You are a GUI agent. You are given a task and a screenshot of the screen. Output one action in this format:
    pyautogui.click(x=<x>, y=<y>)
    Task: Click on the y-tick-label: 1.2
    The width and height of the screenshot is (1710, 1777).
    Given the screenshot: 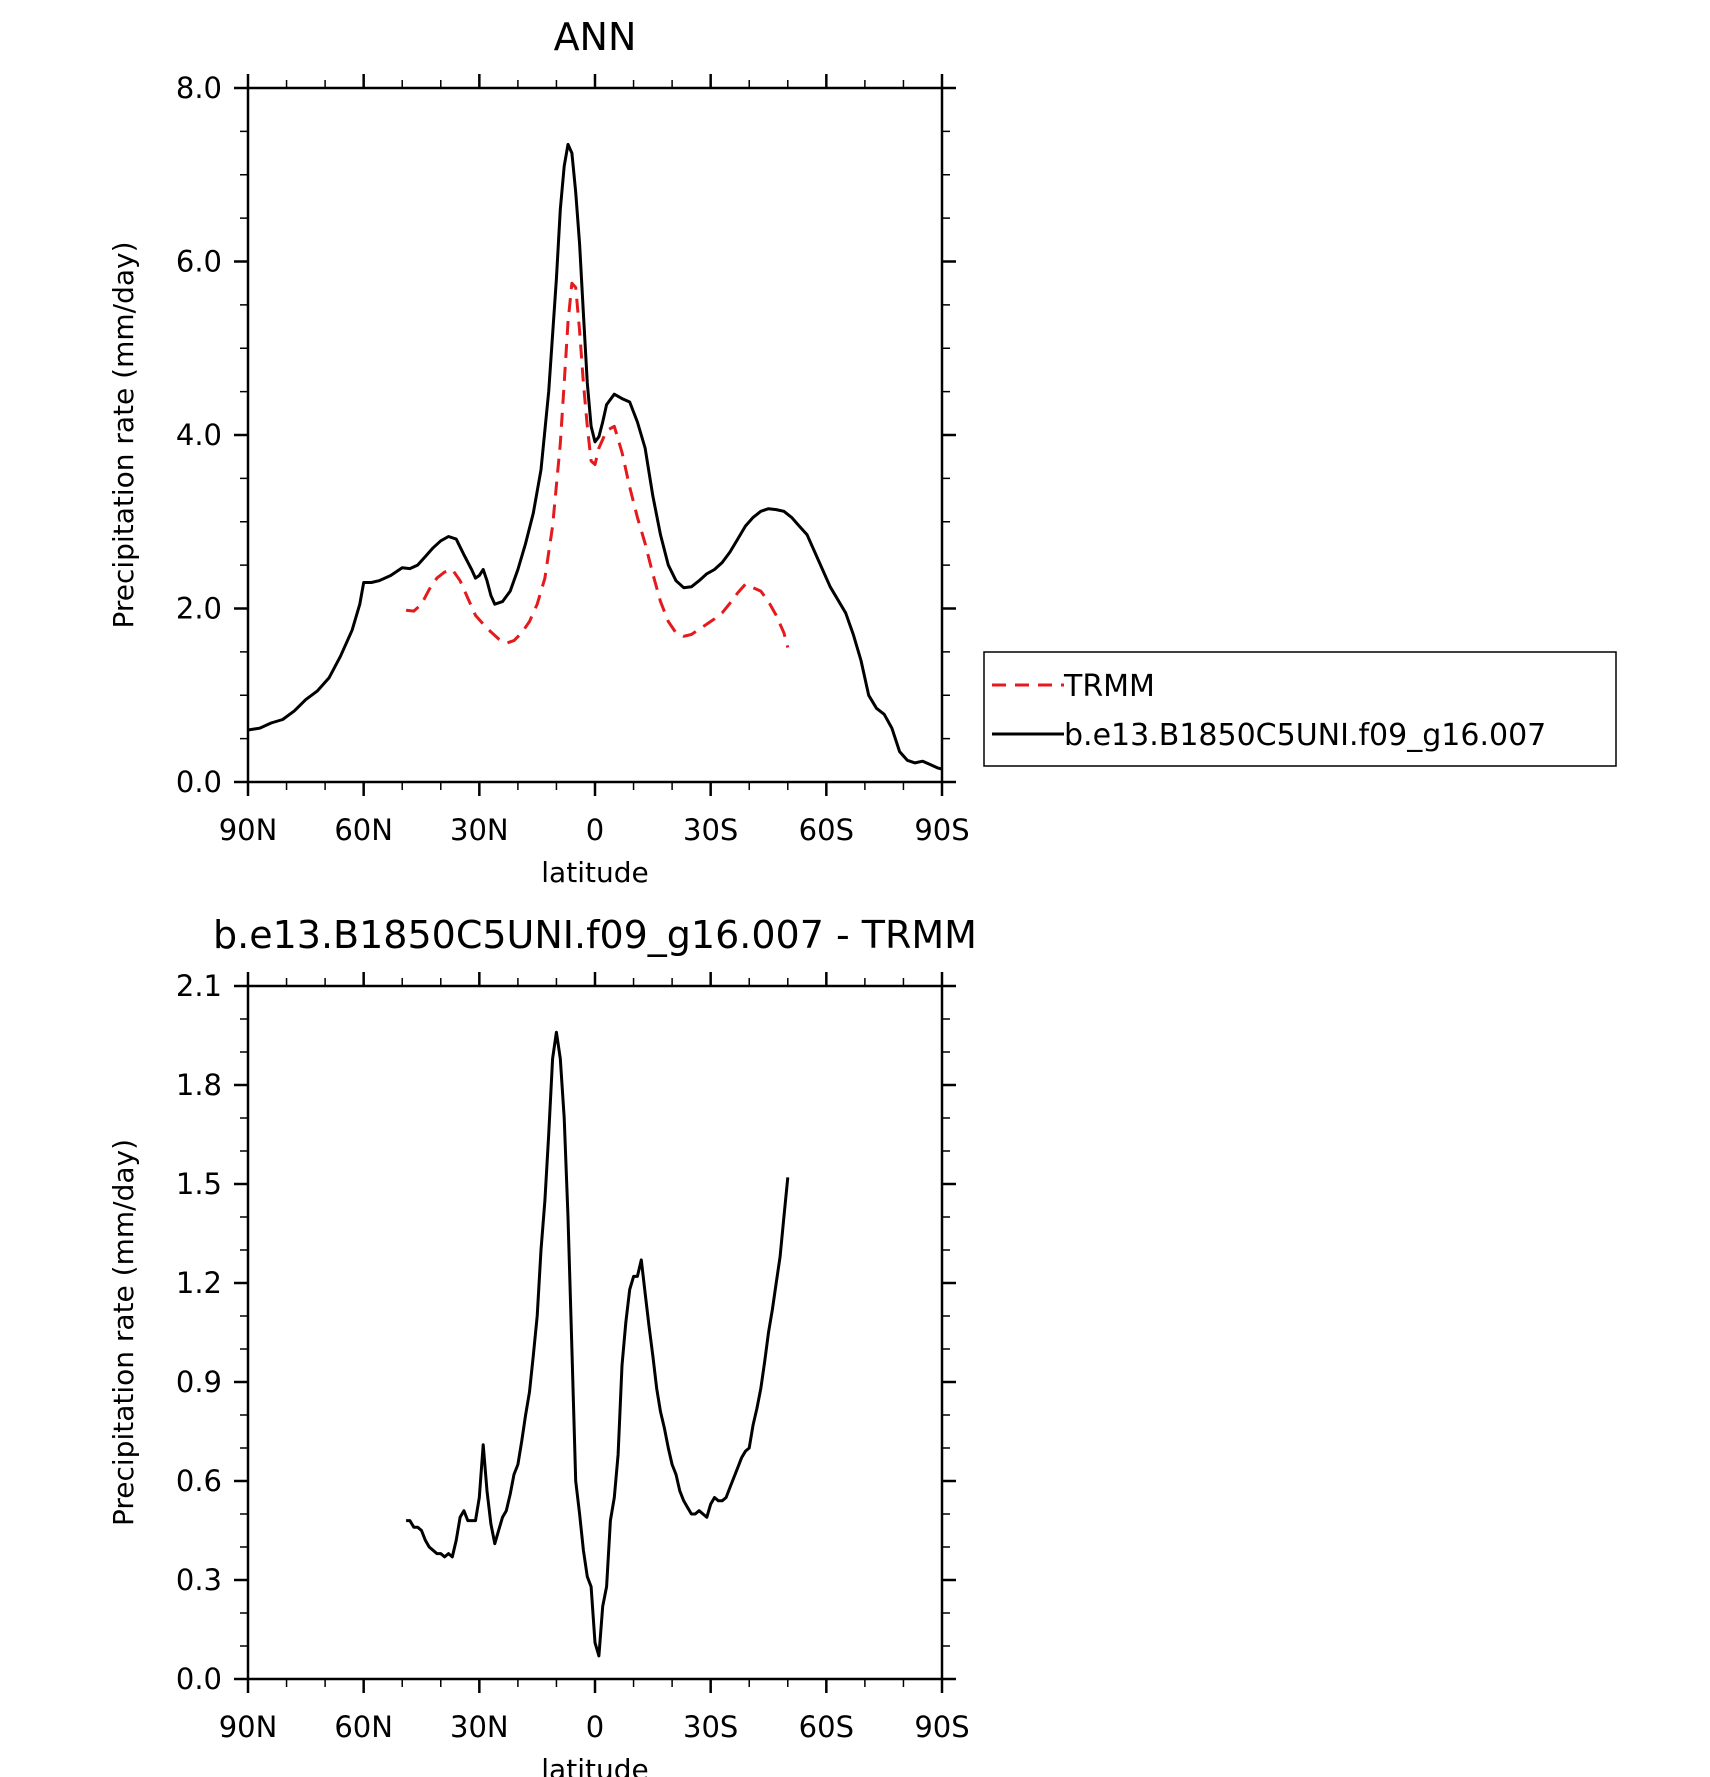 What is the action you would take?
    pyautogui.click(x=199, y=1283)
    